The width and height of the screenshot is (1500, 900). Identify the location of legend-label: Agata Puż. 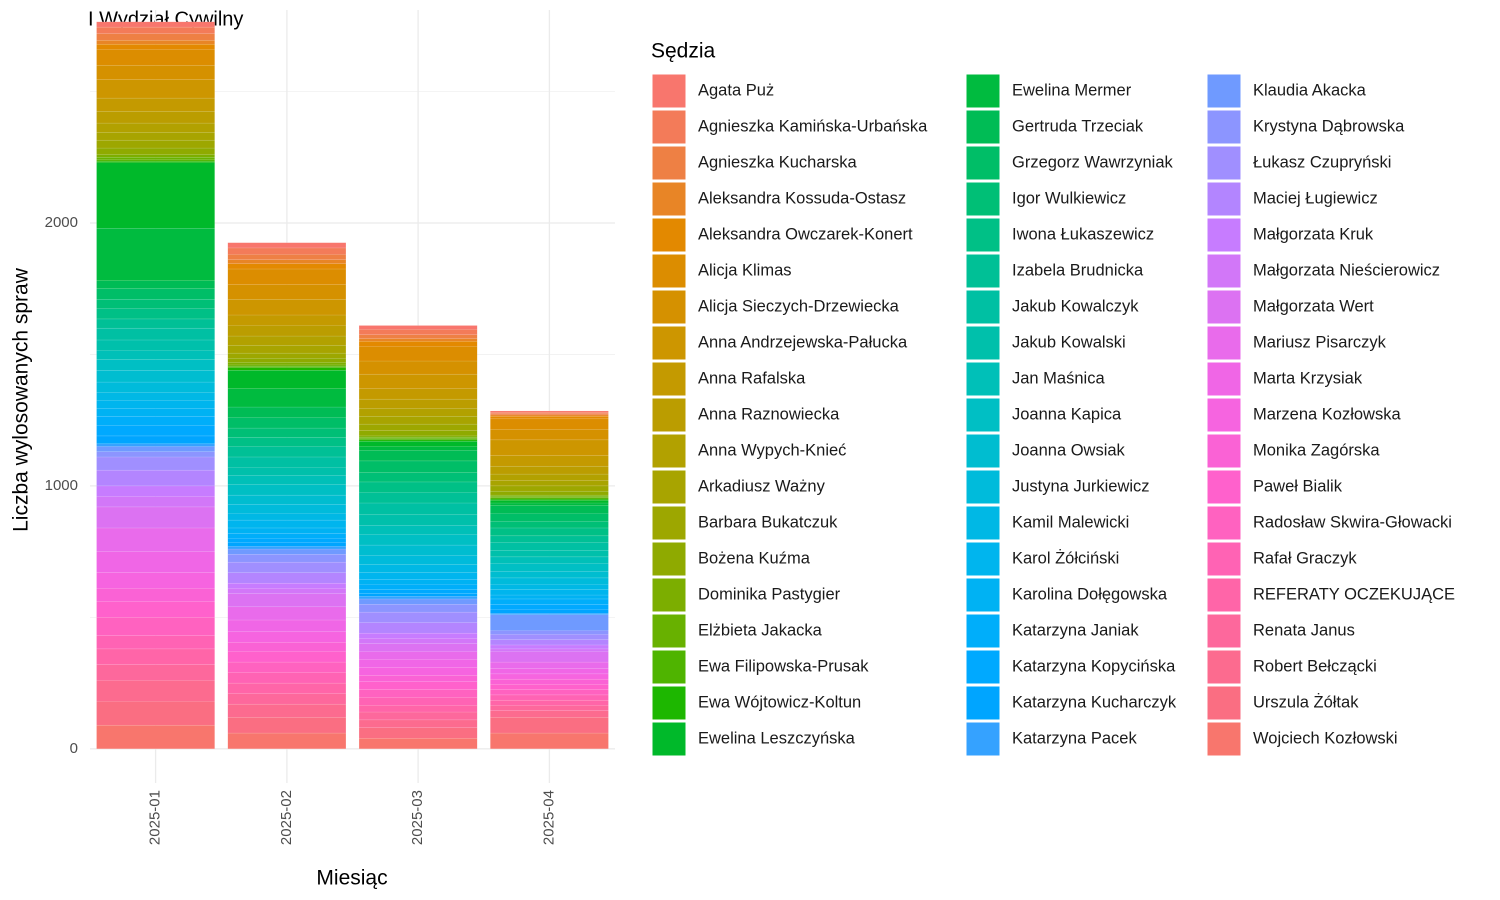
(736, 90).